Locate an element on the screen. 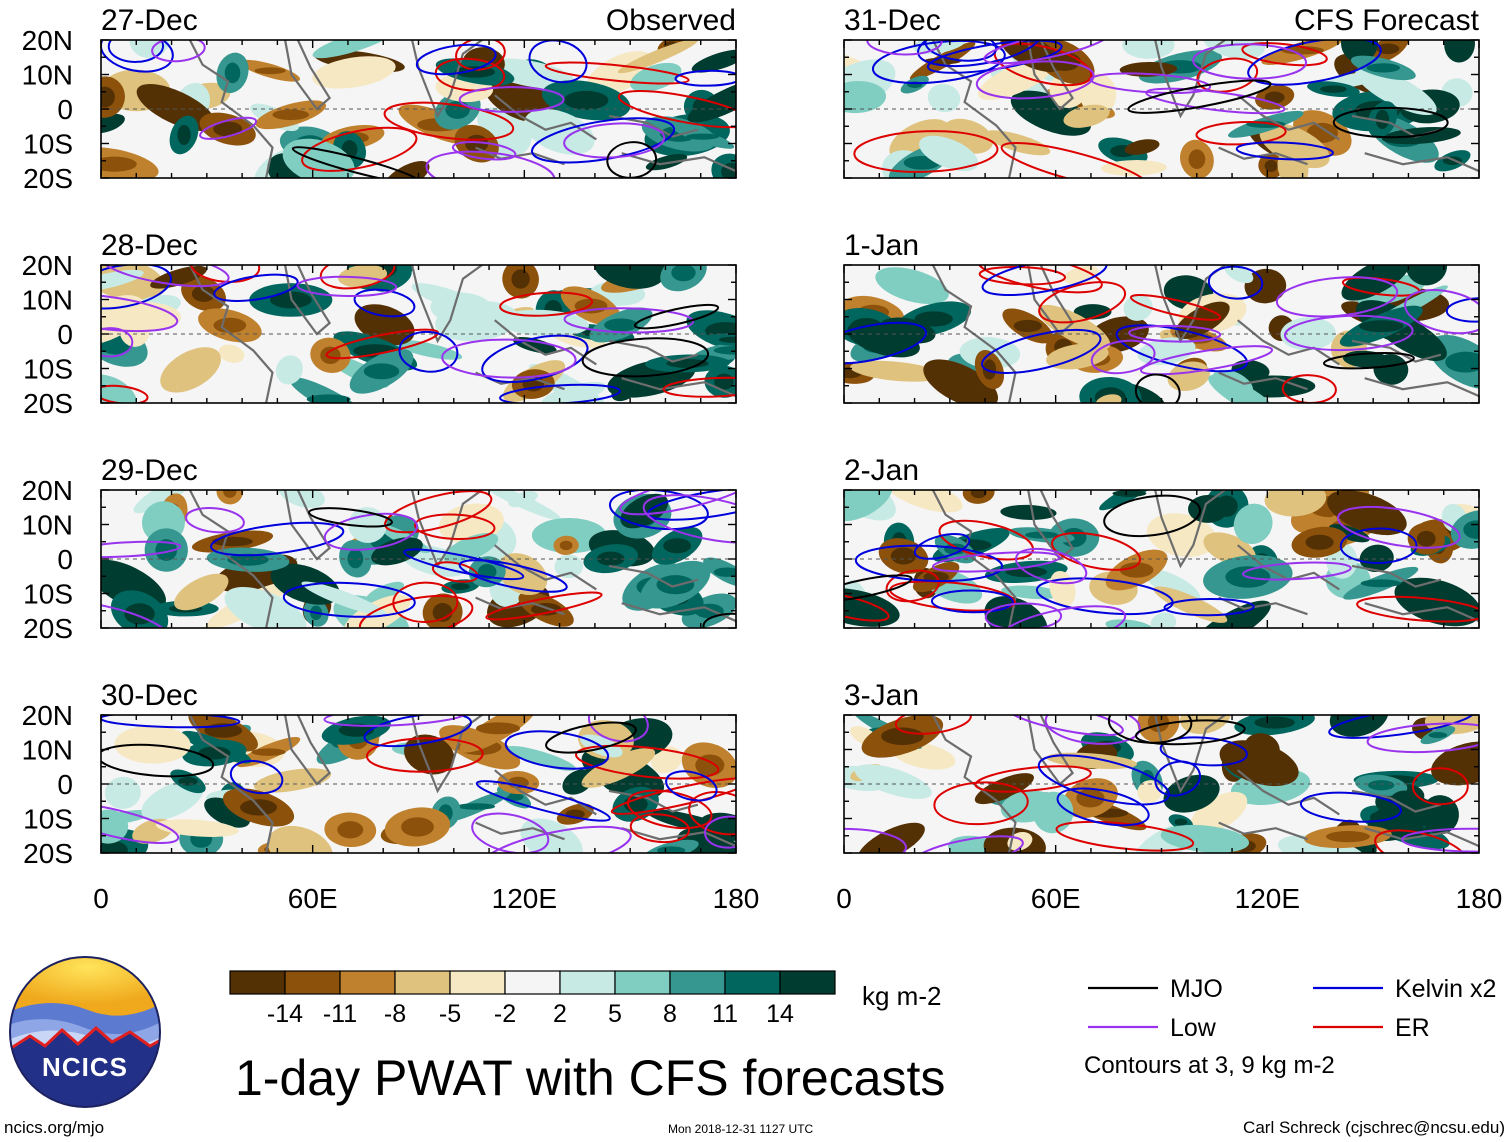  colorbar-tick-label: -8 is located at coordinates (395, 1014).